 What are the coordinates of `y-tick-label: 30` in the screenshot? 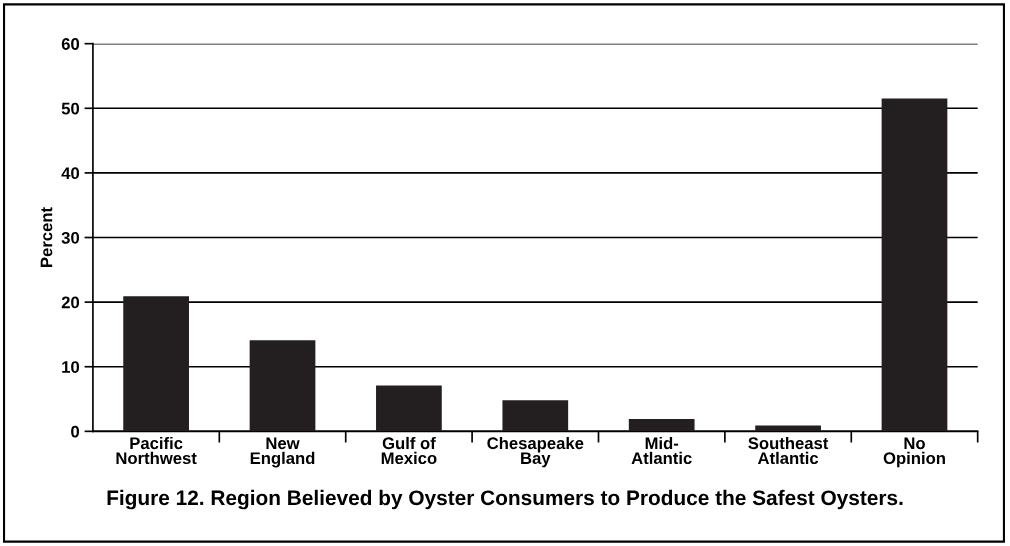 It's located at (70, 237).